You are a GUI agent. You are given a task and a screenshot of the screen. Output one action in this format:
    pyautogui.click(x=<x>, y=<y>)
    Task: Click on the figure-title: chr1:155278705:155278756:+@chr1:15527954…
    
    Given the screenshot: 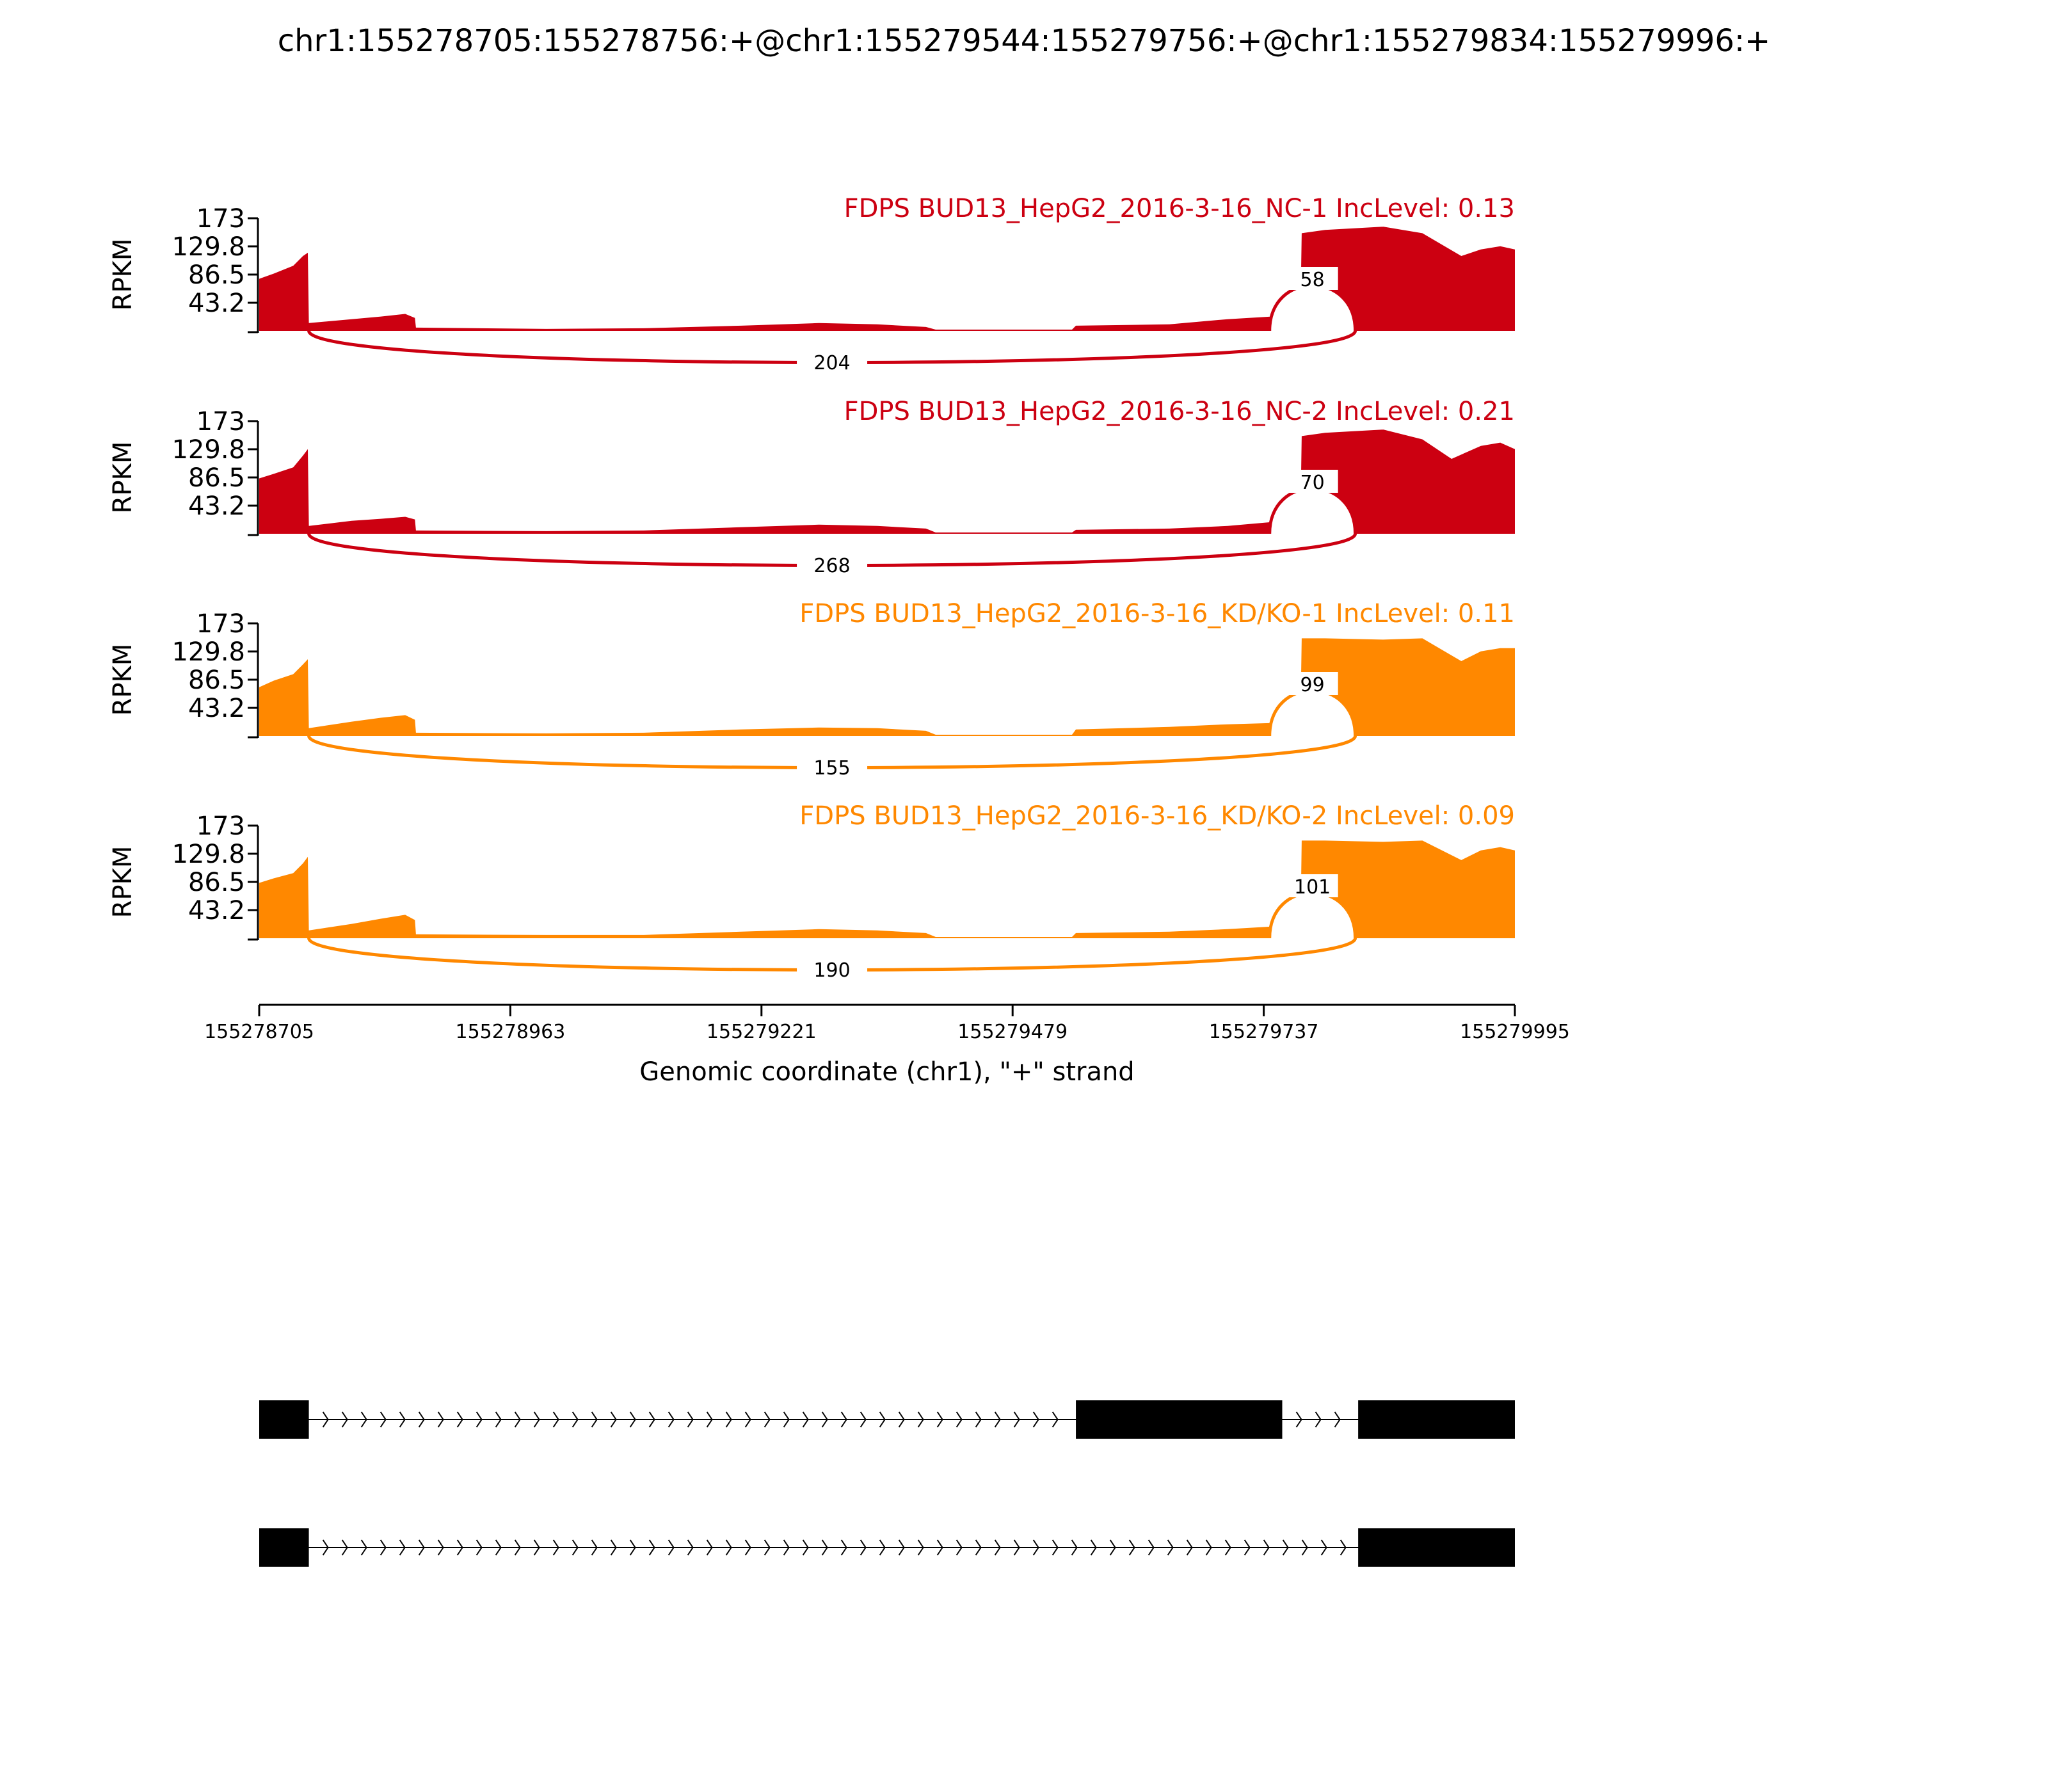 What is the action you would take?
    pyautogui.click(x=1024, y=41)
    